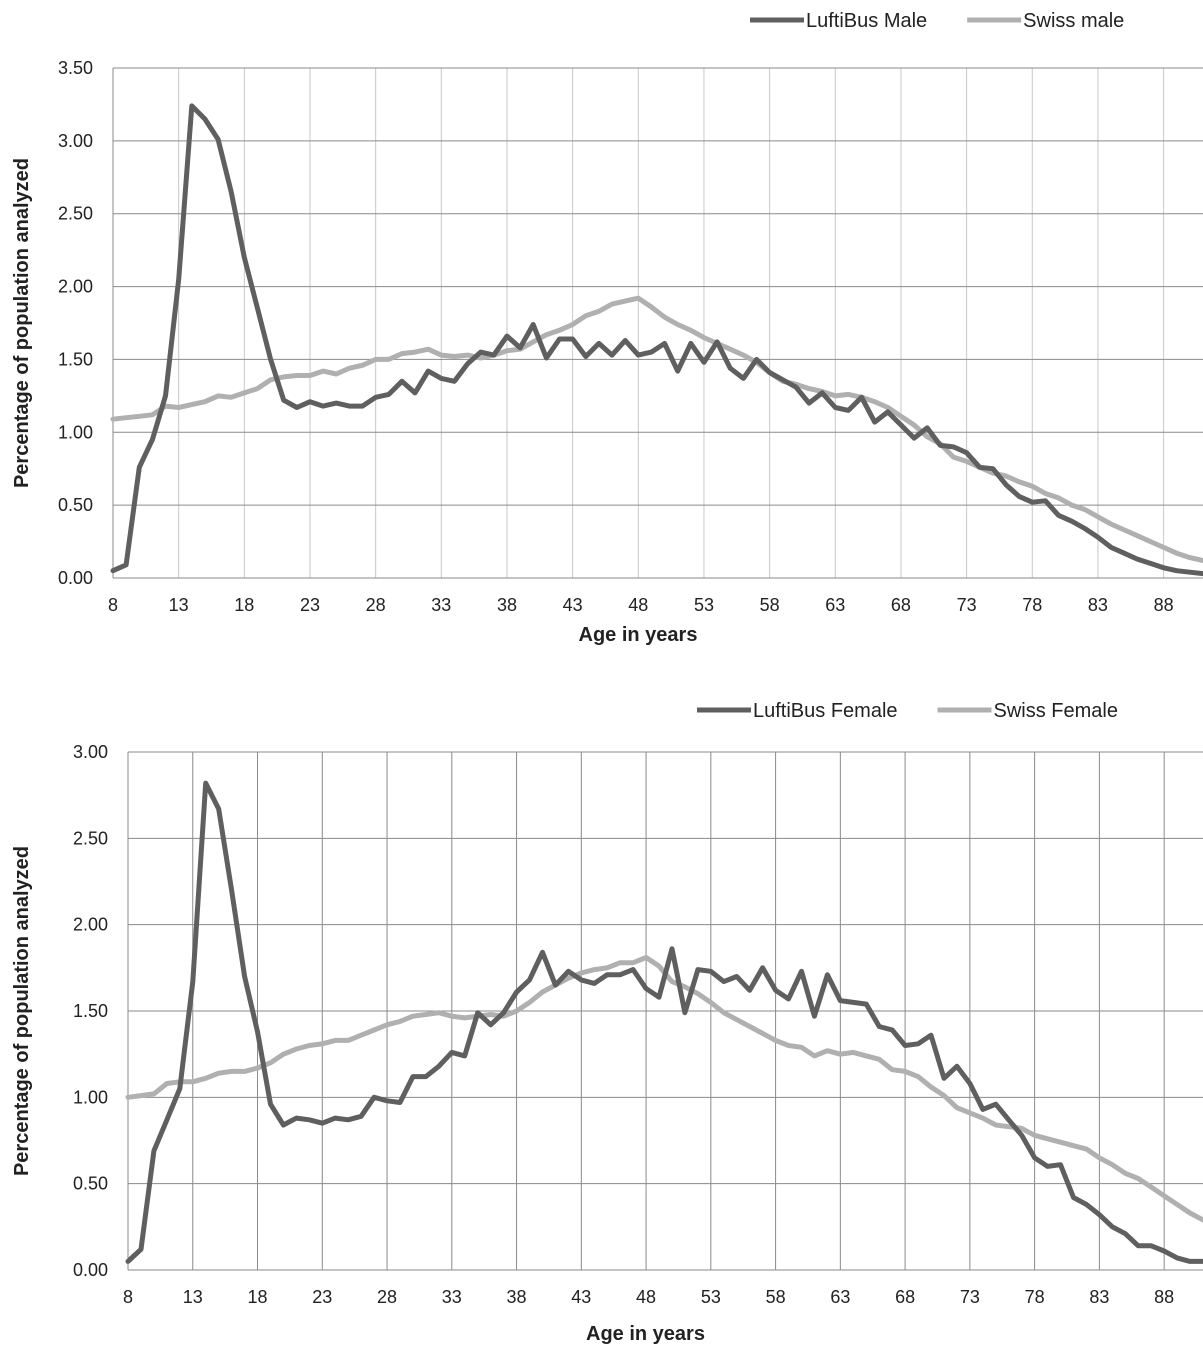 This screenshot has width=1203, height=1351. What do you see at coordinates (825, 711) in the screenshot?
I see `luftibus-female-legend-label: LuftiBus Female` at bounding box center [825, 711].